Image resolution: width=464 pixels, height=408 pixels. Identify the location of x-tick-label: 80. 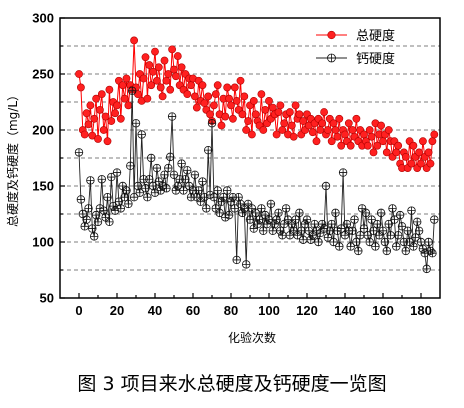
(231, 310).